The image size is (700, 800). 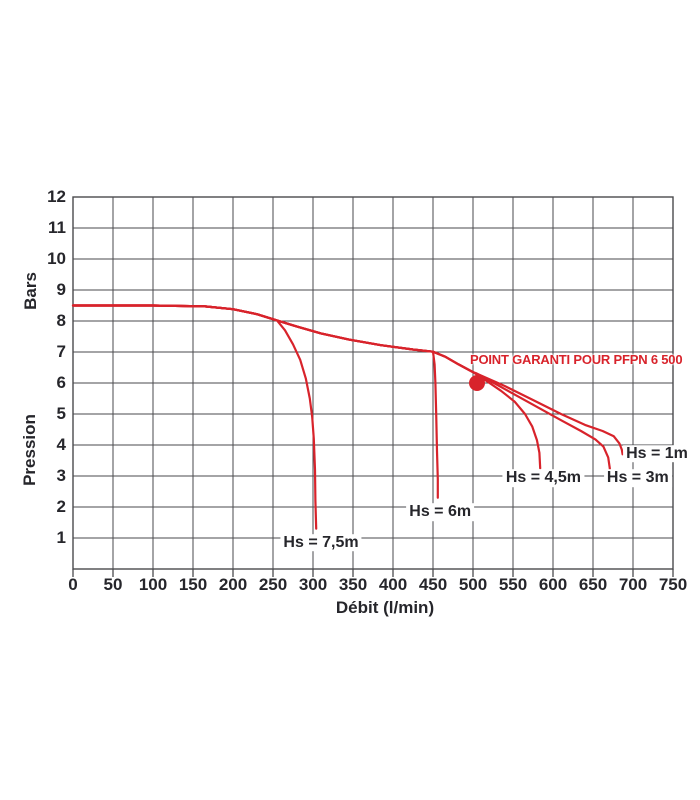 I want to click on guaranteed-point-dot, so click(x=477, y=383).